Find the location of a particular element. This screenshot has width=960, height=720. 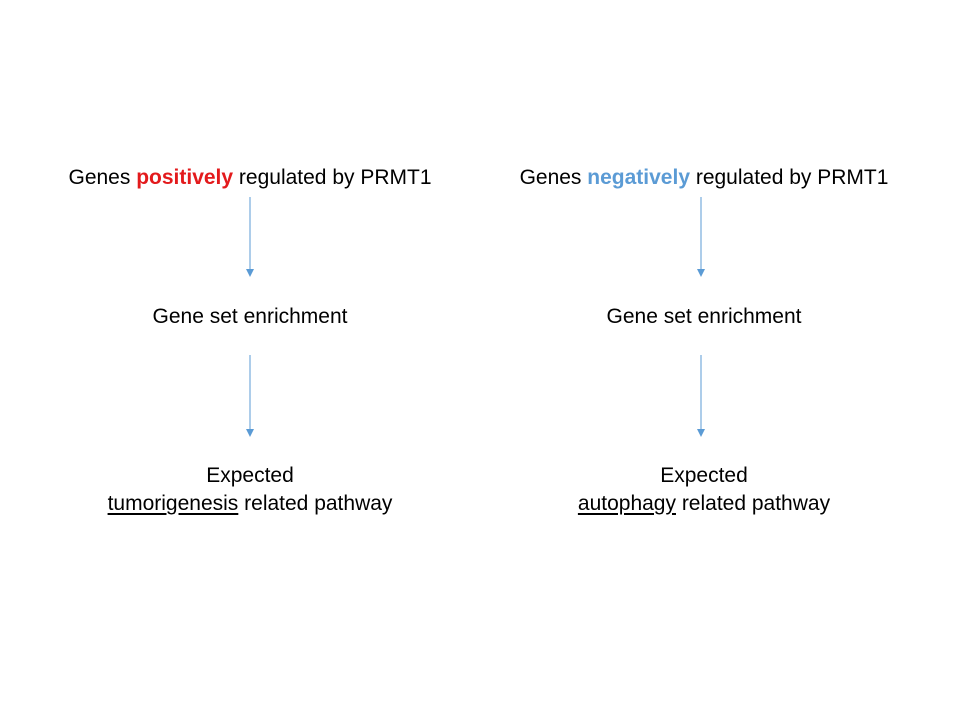

right-result-line2: autophagy related pathway is located at coordinates (704, 504).